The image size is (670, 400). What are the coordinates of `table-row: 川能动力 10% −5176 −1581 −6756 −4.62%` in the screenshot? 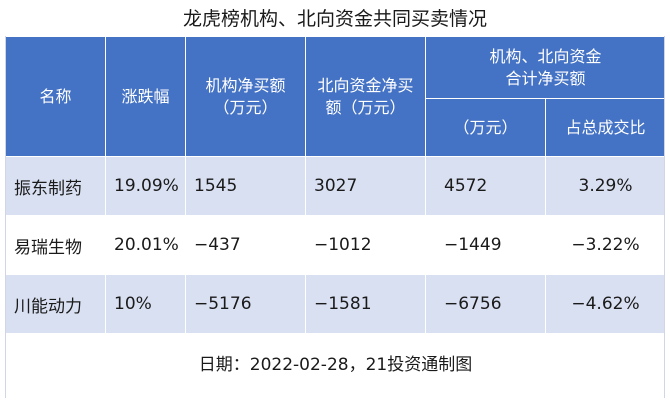 It's located at (336, 304).